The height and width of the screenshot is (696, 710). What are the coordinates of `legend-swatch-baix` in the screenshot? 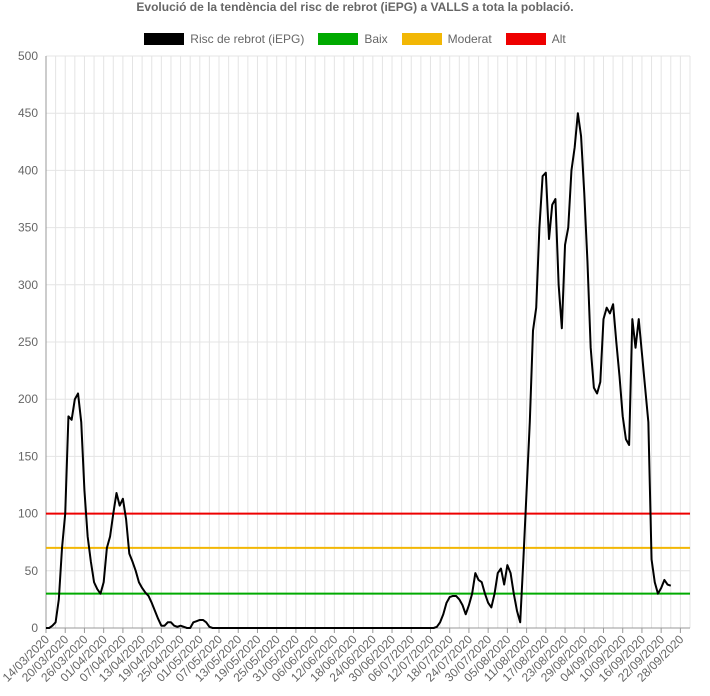 It's located at (338, 39).